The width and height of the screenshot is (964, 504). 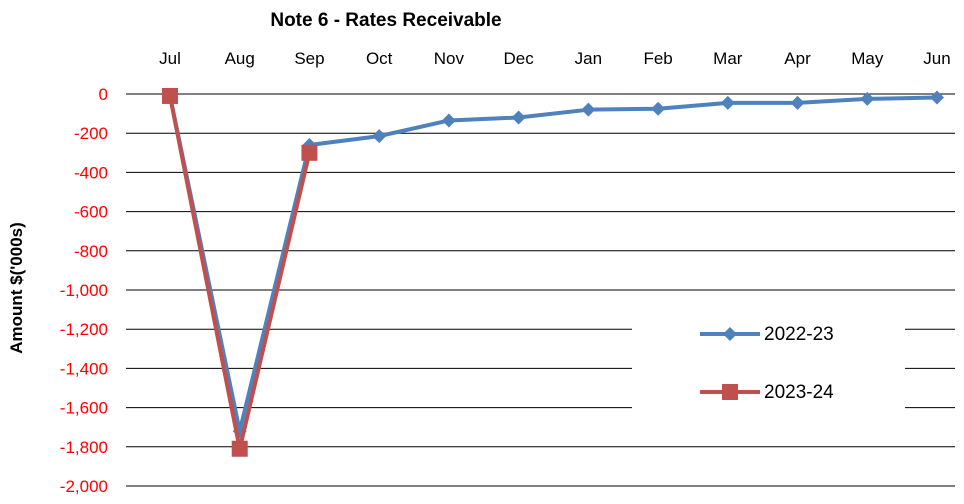 I want to click on y-tick-label: -1,600, so click(x=84, y=408).